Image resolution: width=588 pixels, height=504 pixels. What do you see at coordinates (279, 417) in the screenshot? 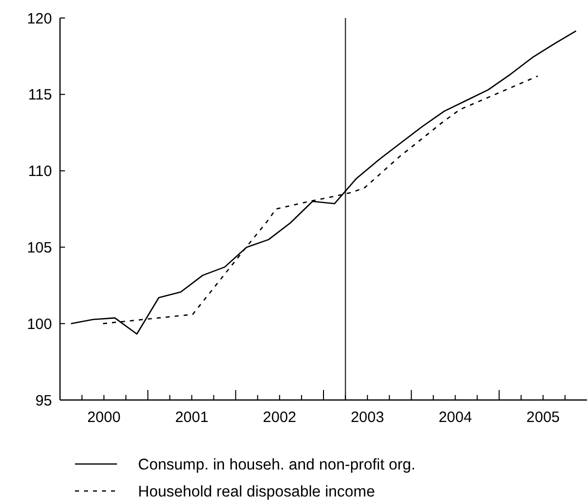
I see `x-tick-label: 2002` at bounding box center [279, 417].